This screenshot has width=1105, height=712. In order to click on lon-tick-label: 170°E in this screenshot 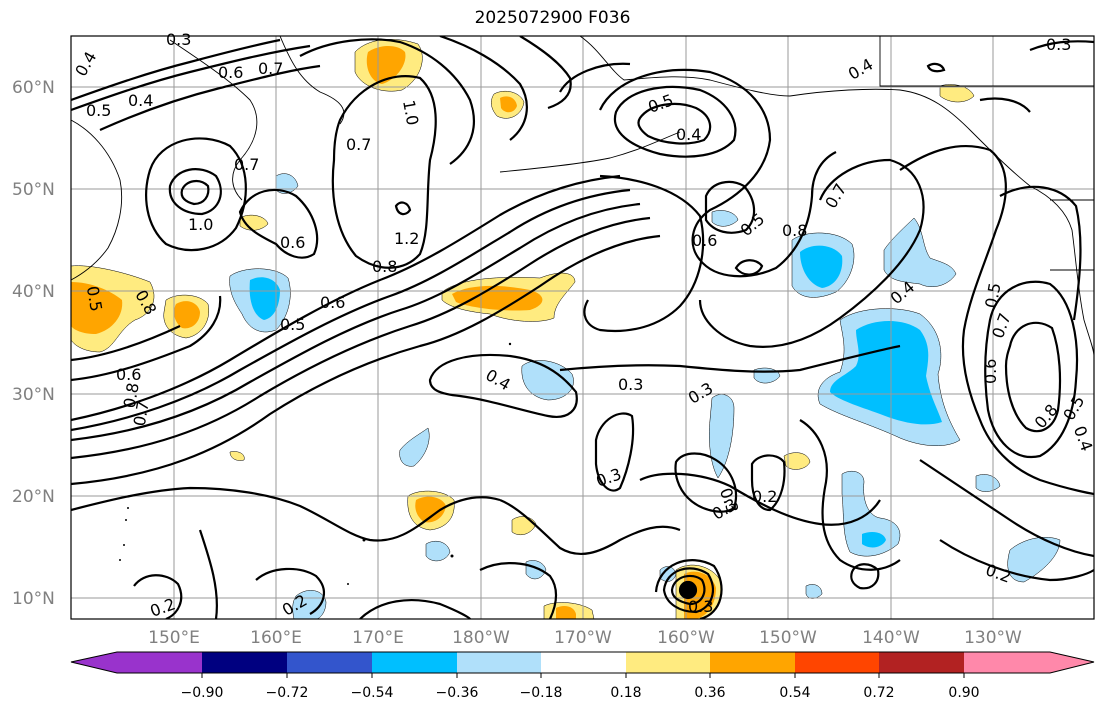, I will do `click(378, 638)`.